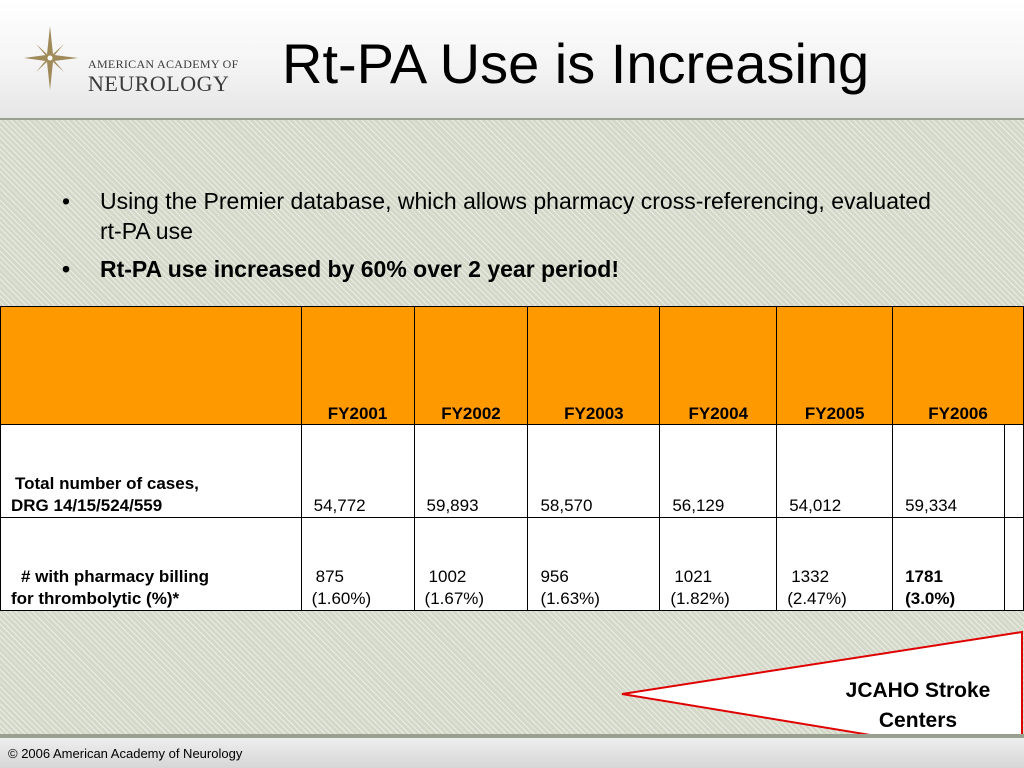  What do you see at coordinates (918, 720) in the screenshot?
I see `annotation-line2: Centers` at bounding box center [918, 720].